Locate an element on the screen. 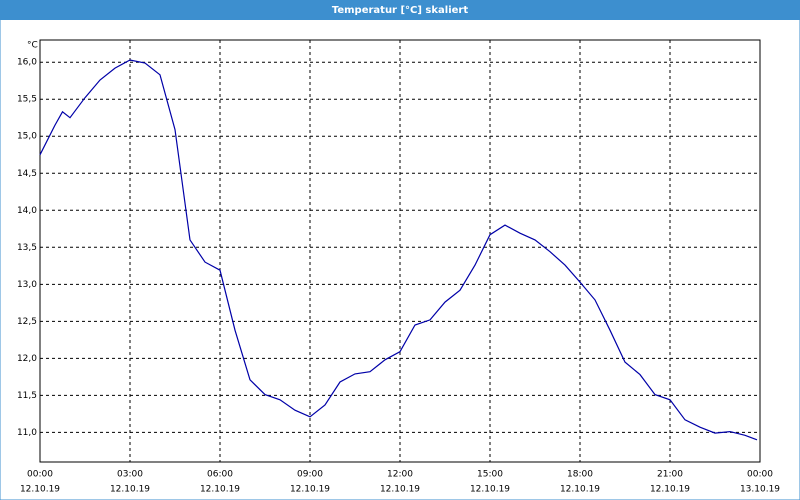  y-axis-label: °C is located at coordinates (32, 46).